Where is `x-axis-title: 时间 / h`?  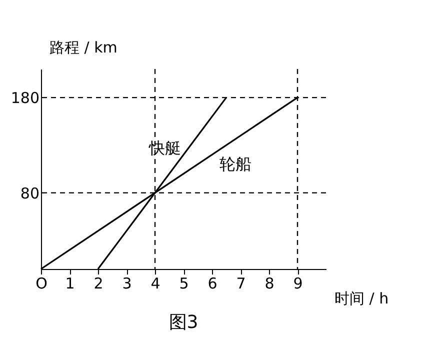 x-axis-title: 时间 / h is located at coordinates (361, 299).